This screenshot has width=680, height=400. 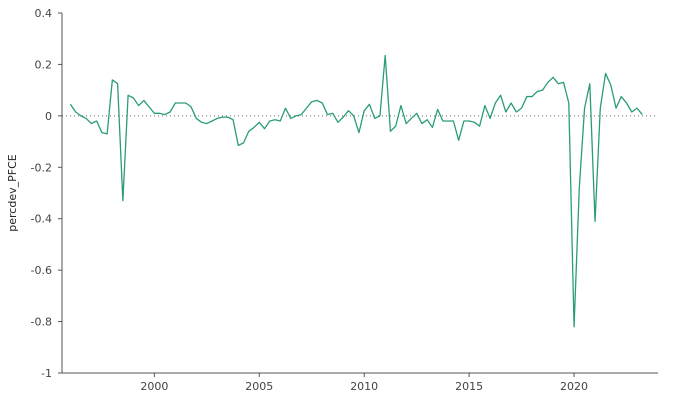 I want to click on y-tick-label: 0.2, so click(x=44, y=64).